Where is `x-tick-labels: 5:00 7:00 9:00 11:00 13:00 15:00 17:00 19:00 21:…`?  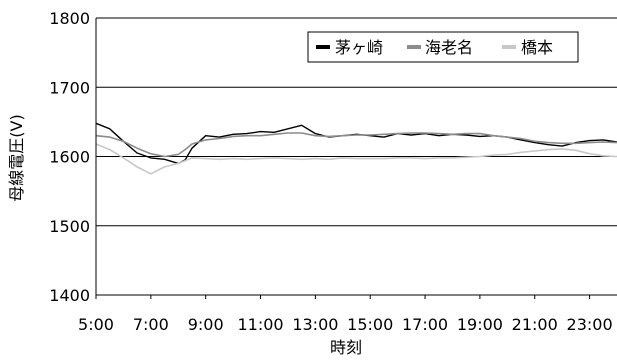
x-tick-labels: 5:00 7:00 9:00 11:00 13:00 15:00 17:00 19:00 21:… is located at coordinates (345, 314).